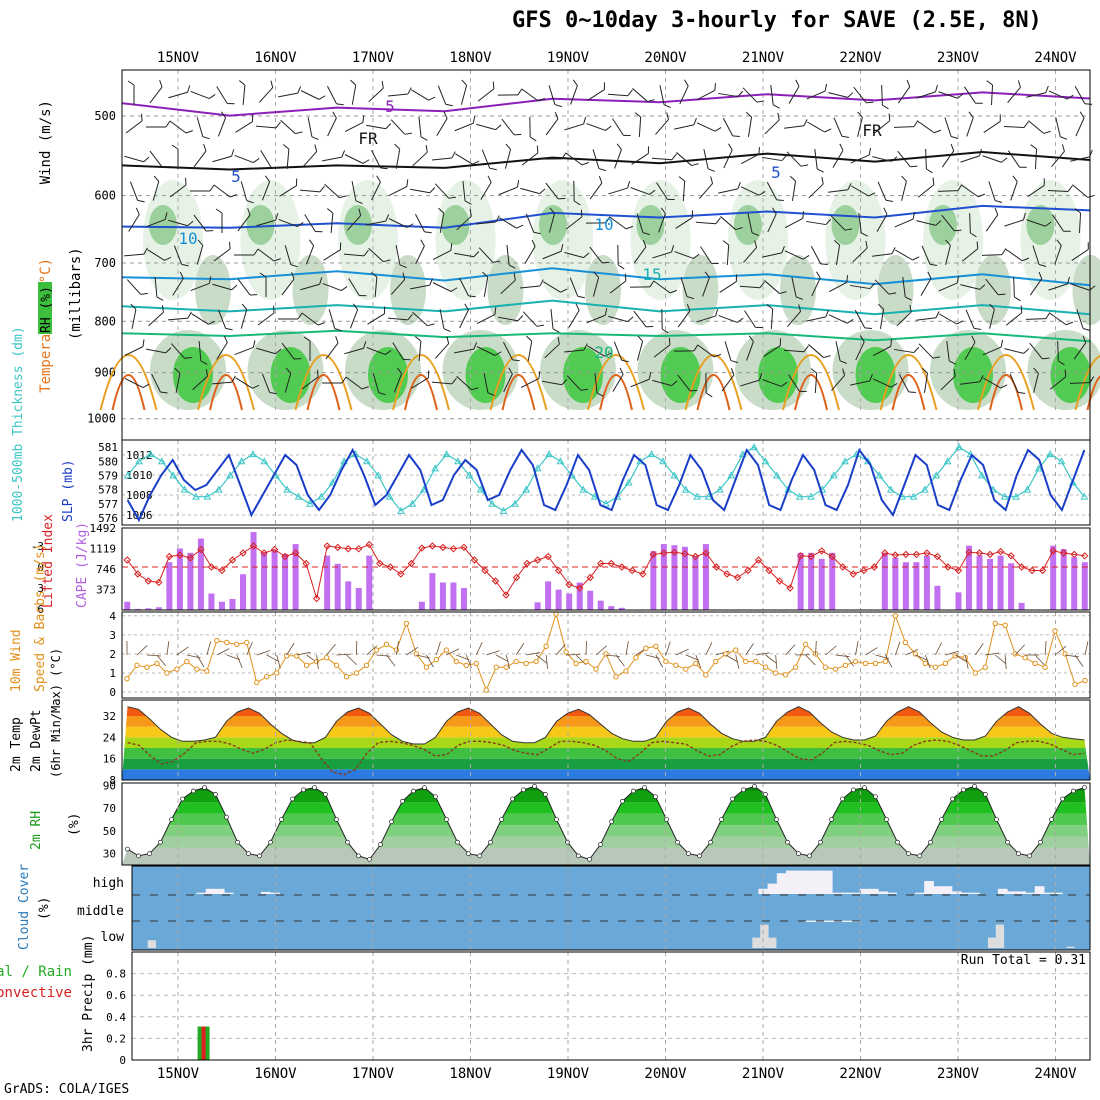  What do you see at coordinates (56, 713) in the screenshot?
I see `minmax-axis-label: (6hr Min/Max) (°C)` at bounding box center [56, 713].